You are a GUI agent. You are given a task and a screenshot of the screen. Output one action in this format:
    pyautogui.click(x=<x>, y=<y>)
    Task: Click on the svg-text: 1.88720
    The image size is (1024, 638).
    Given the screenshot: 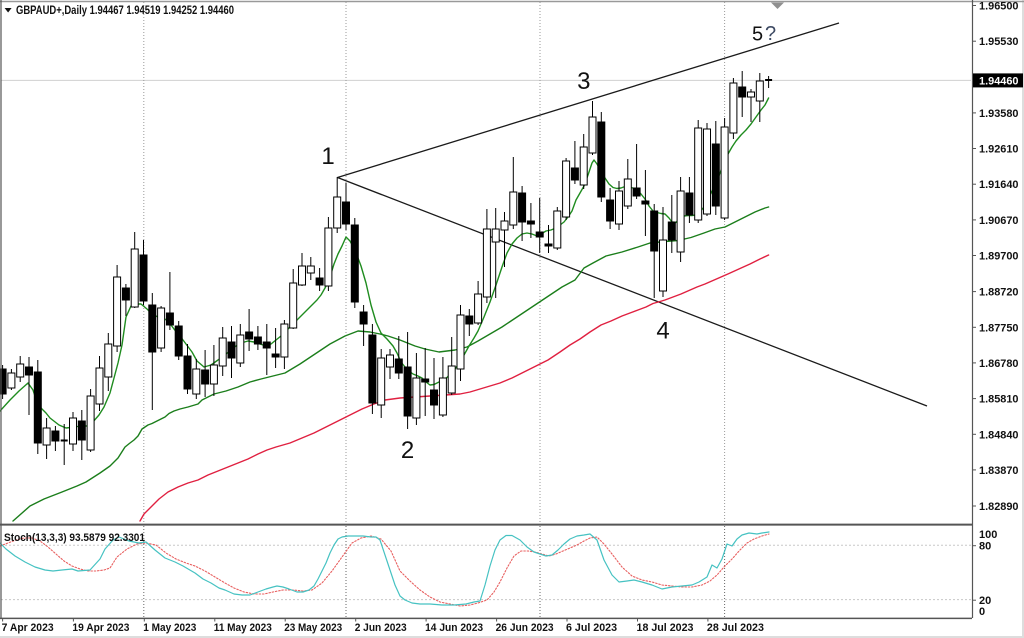 What is the action you would take?
    pyautogui.click(x=999, y=293)
    